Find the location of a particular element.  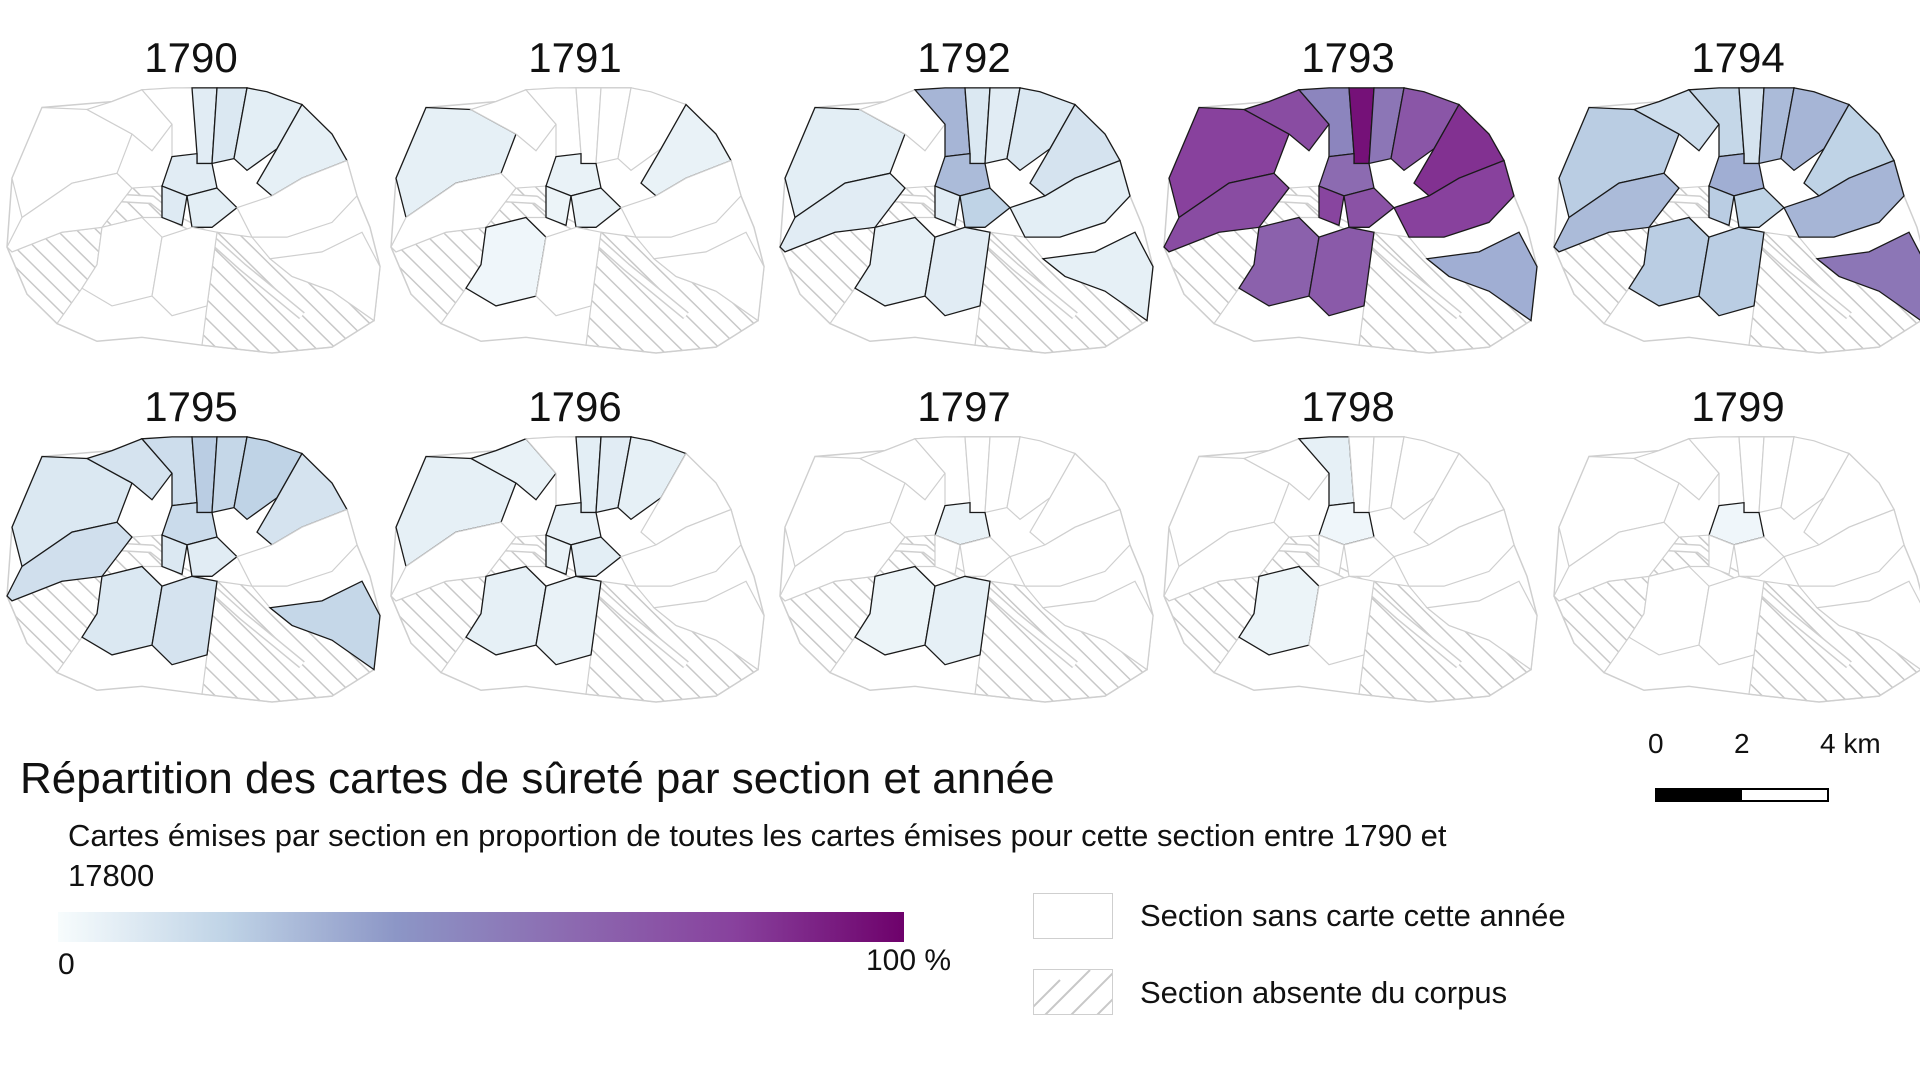

map-panel-1797: 1797 is located at coordinates (964, 526).